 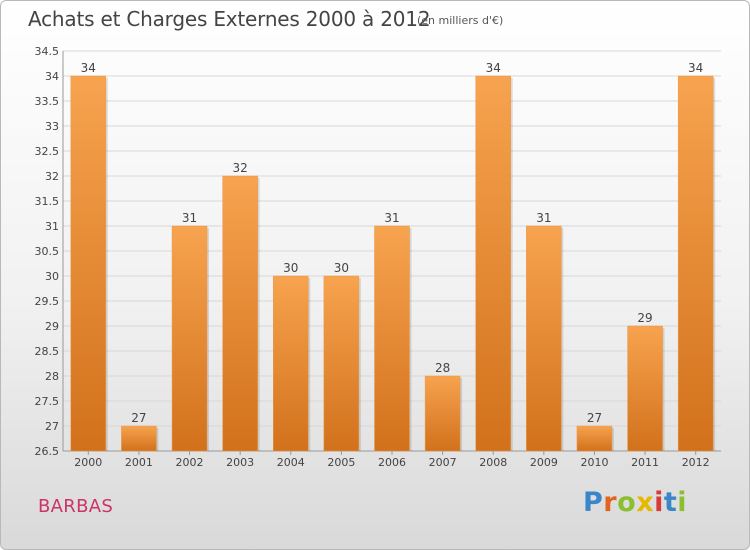 I want to click on x-tick-label: 2001, so click(x=139, y=462).